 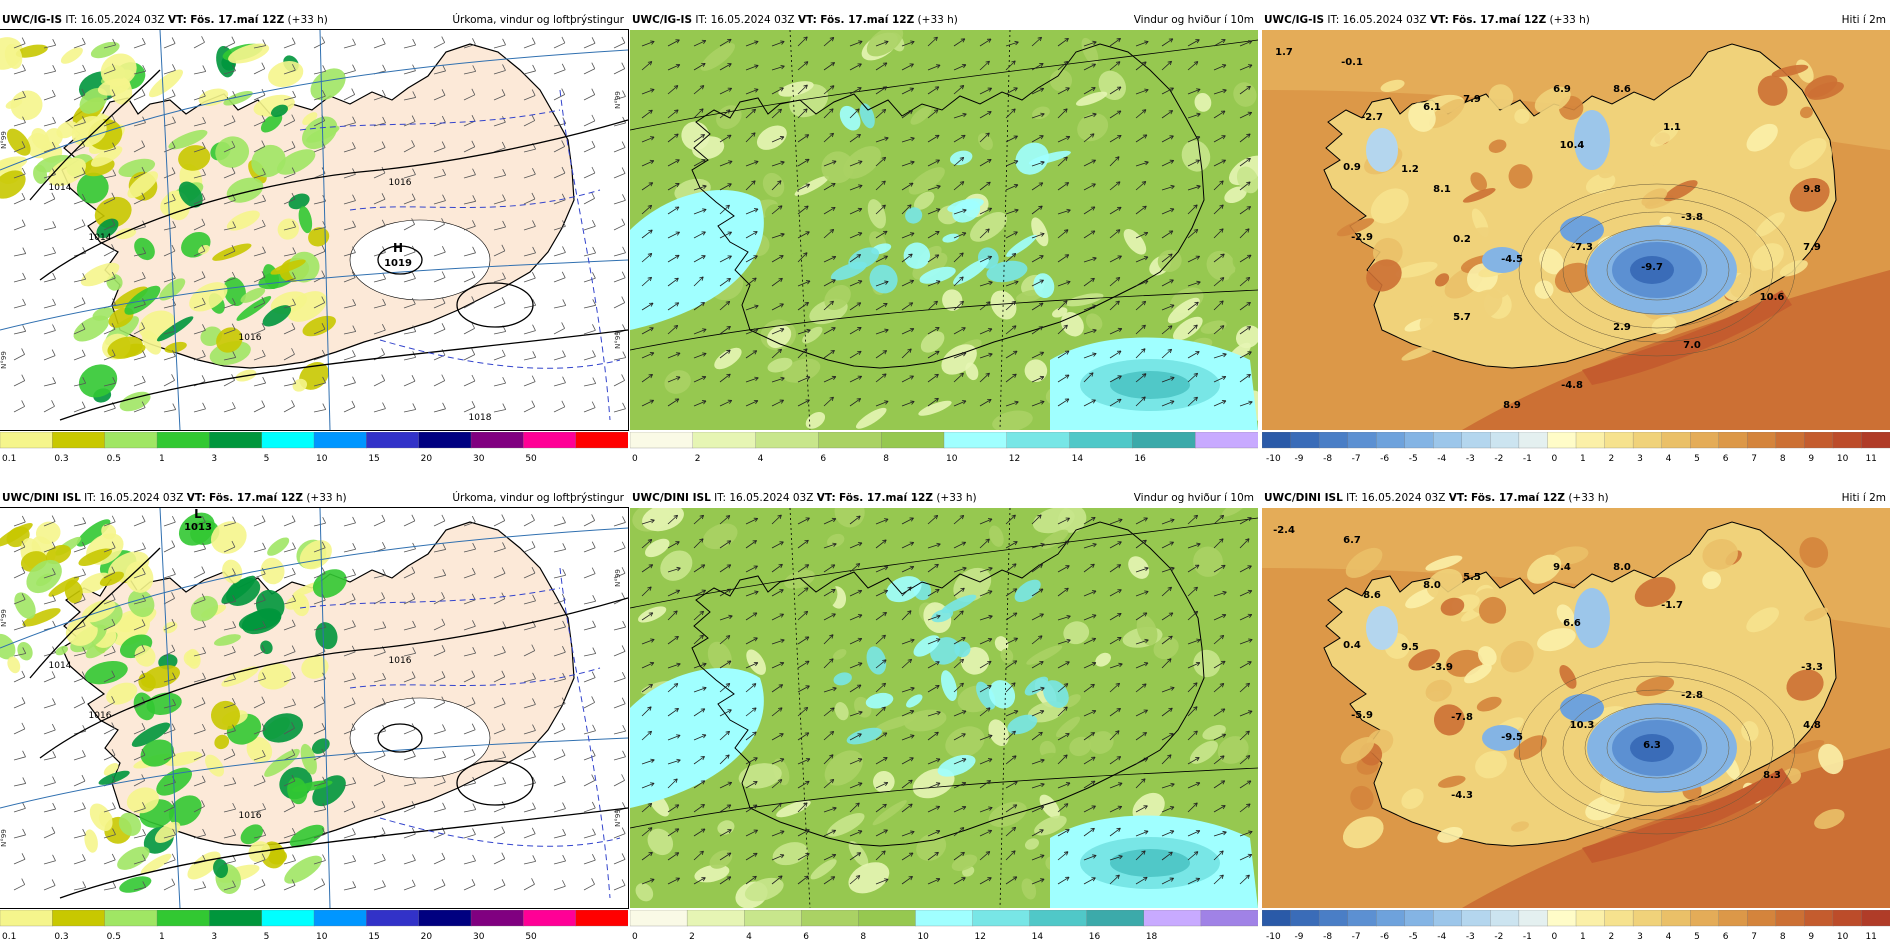 What do you see at coordinates (1812, 189) in the screenshot?
I see `temperature-value: 9.8` at bounding box center [1812, 189].